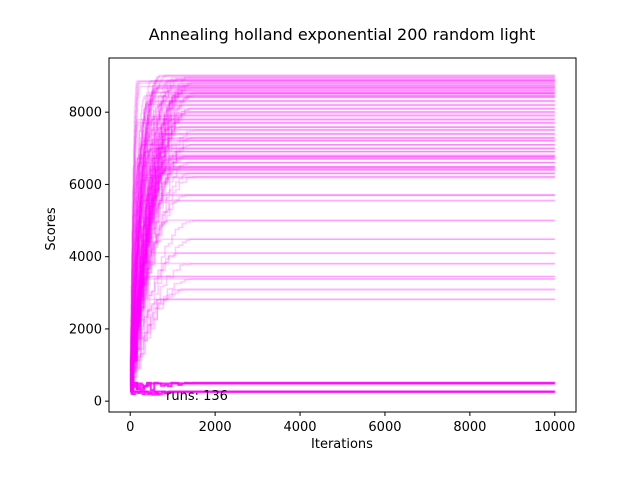 The height and width of the screenshot is (480, 640). I want to click on y-tick-label: 2000, so click(85, 329).